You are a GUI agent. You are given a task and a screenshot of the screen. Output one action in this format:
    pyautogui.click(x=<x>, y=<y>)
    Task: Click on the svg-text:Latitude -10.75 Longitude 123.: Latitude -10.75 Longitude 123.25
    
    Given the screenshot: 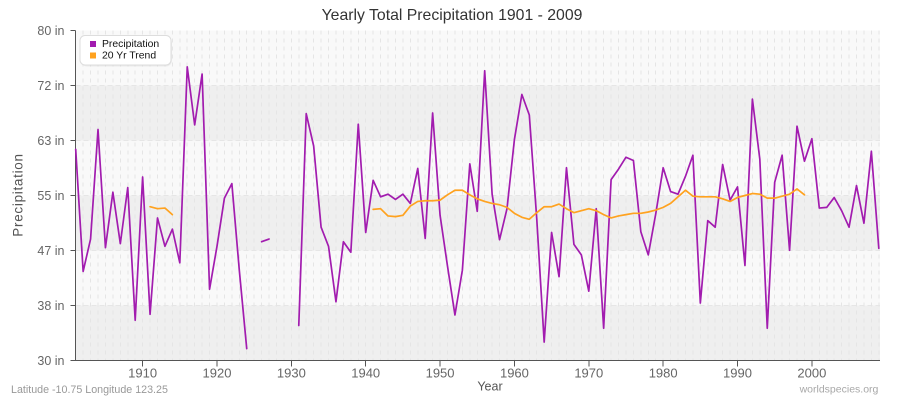 What is the action you would take?
    pyautogui.click(x=89, y=390)
    